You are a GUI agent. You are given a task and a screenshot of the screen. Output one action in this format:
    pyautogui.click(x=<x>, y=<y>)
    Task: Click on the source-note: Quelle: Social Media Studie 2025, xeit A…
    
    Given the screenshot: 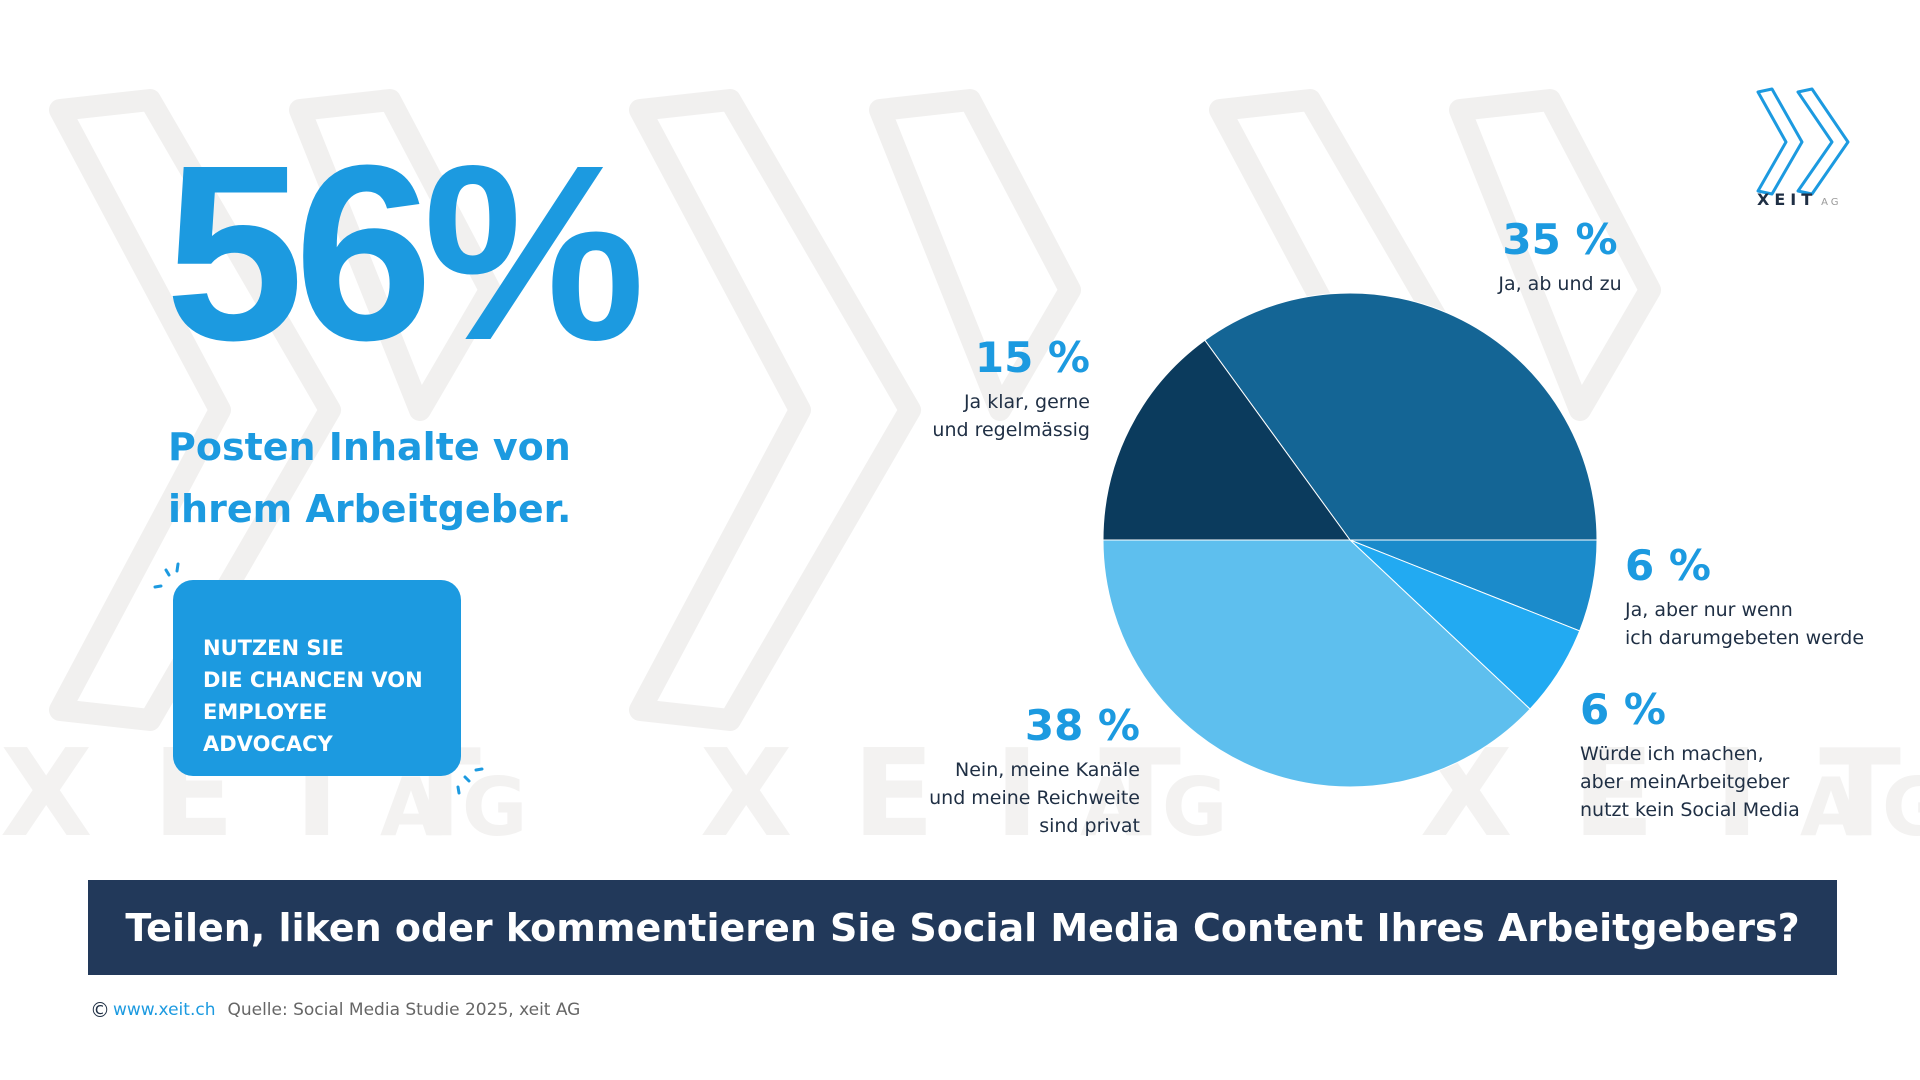 What is the action you would take?
    pyautogui.click(x=404, y=1010)
    